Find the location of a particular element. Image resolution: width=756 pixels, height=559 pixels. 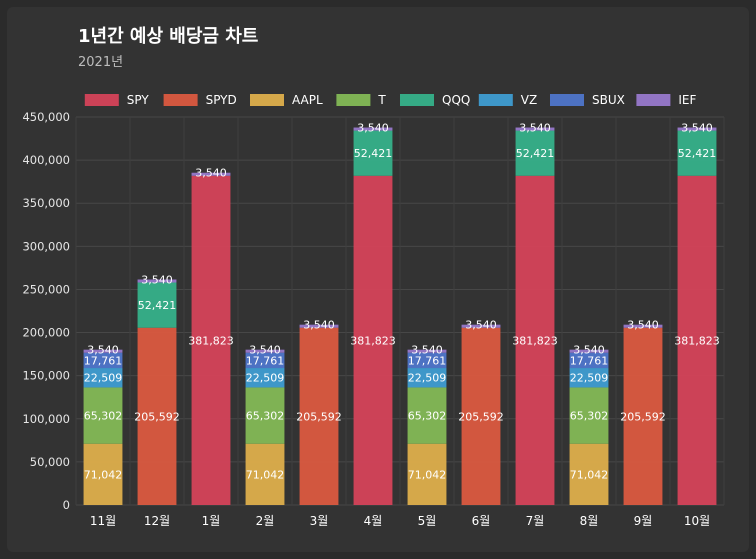

y-tick-label: 100,000 is located at coordinates (46, 419).